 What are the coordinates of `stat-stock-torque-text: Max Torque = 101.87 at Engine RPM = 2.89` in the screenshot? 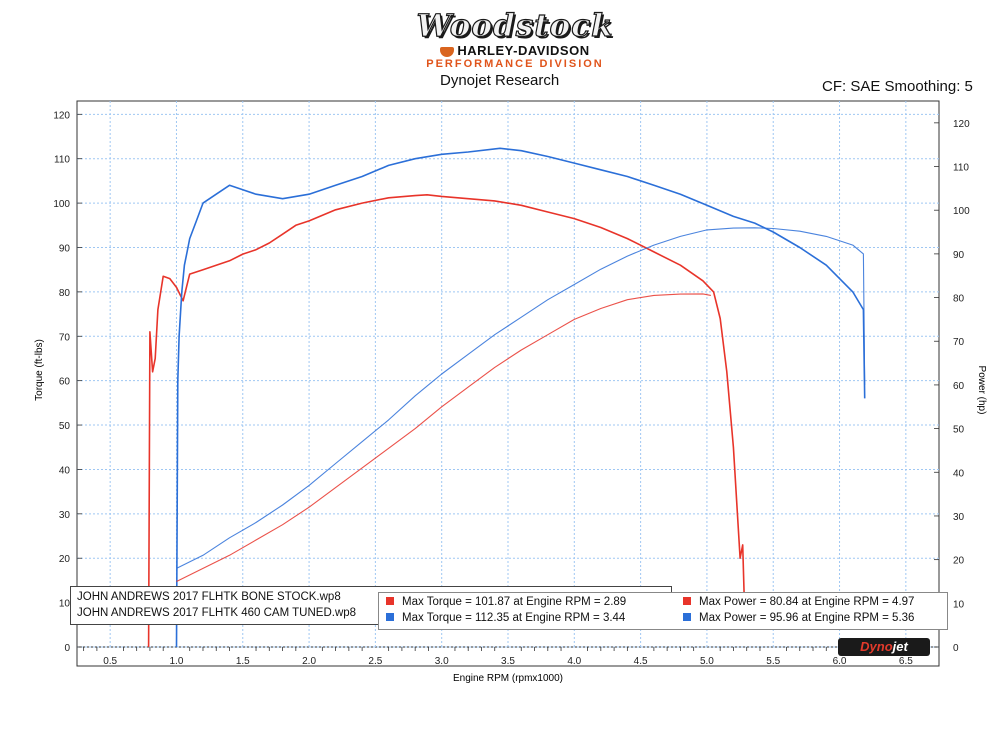 It's located at (514, 602).